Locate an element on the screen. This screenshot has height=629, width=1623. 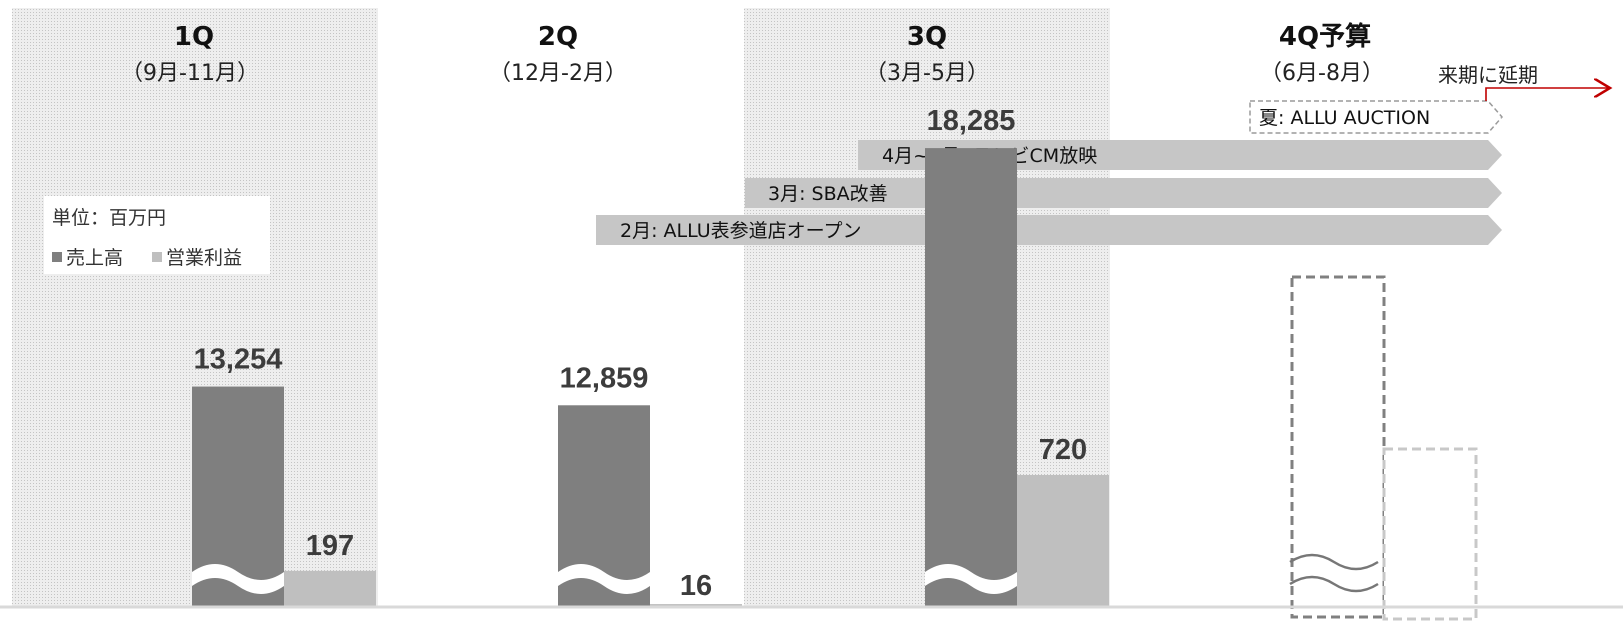
quarter-range-4q: （6月-8月） is located at coordinates (1322, 73).